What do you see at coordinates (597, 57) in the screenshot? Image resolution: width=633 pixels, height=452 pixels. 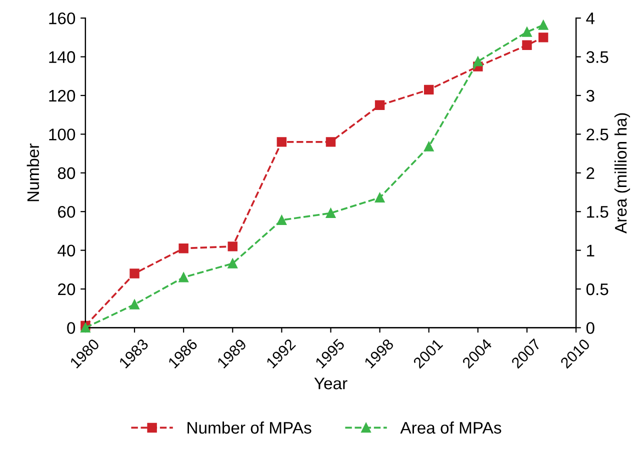 I see `y2-tick-label: 3.5` at bounding box center [597, 57].